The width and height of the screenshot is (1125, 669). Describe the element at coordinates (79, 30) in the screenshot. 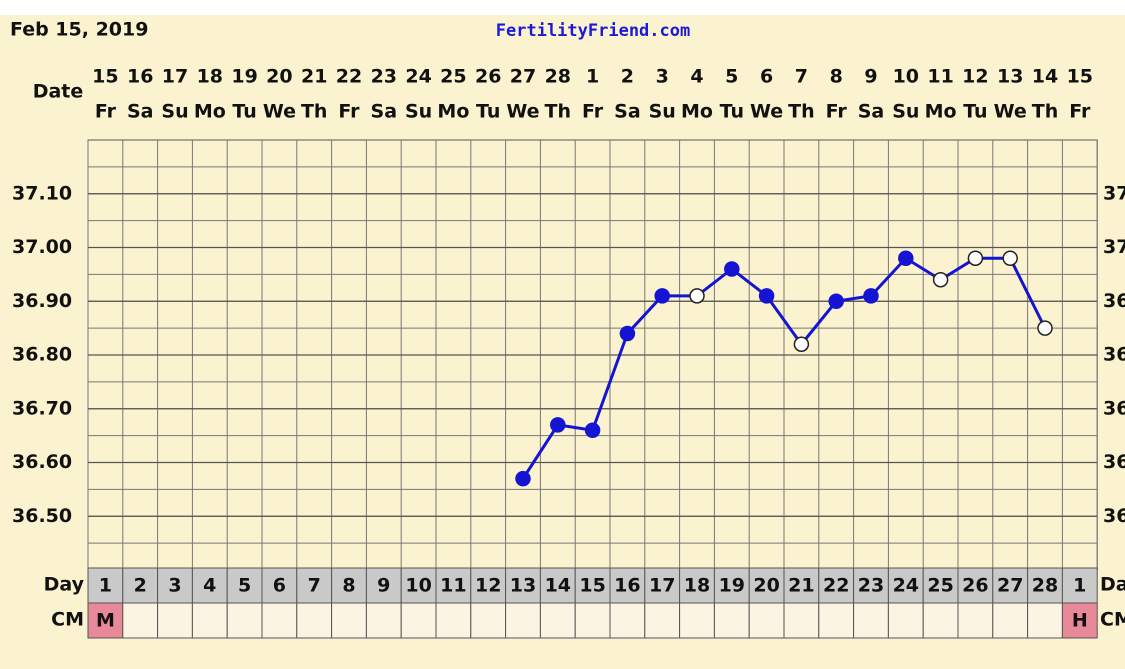

I see `chart-title: Feb 15, 2019` at that location.